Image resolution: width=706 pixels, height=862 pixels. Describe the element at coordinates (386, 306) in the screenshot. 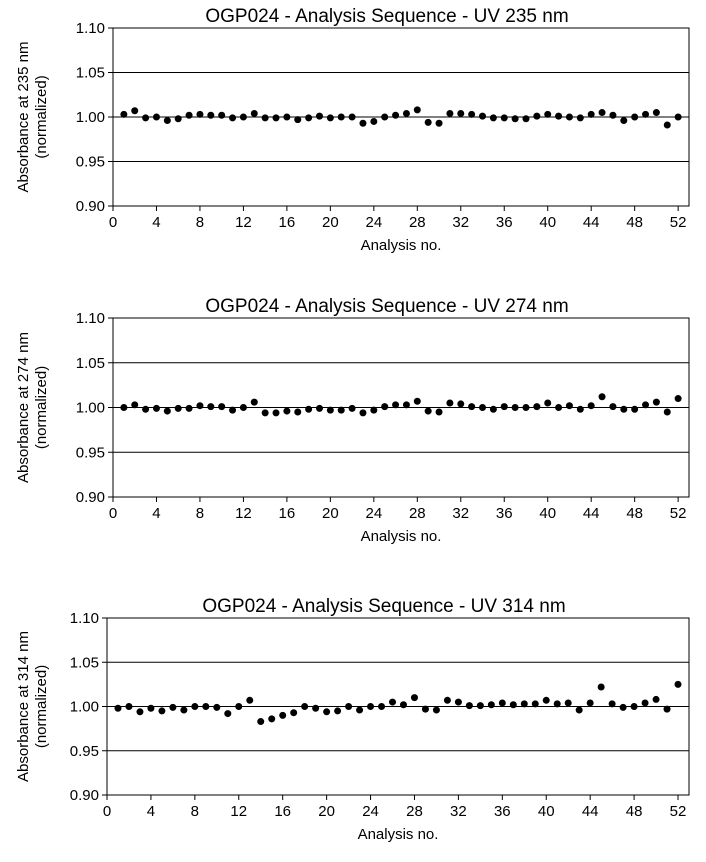

I see `chart-title: OGP024 - Analysis Sequence - UV 274 nm` at that location.